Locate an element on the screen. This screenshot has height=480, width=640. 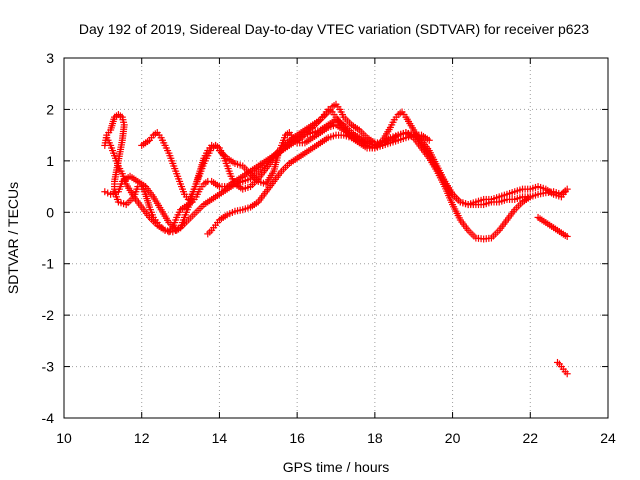
y-tick-label: -3 is located at coordinates (48, 367).